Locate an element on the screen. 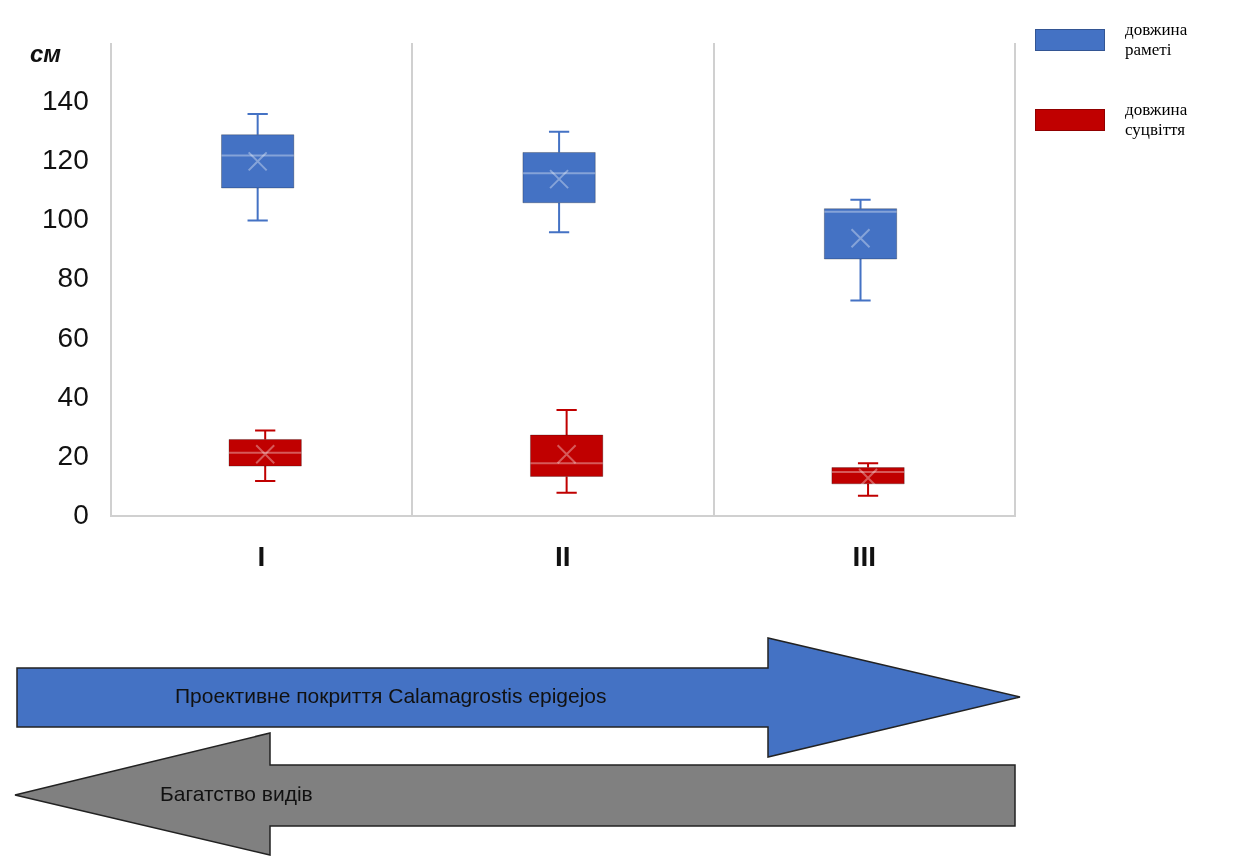 Image resolution: width=1243 pixels, height=857 pixels. x-tick-label: I is located at coordinates (261, 556).